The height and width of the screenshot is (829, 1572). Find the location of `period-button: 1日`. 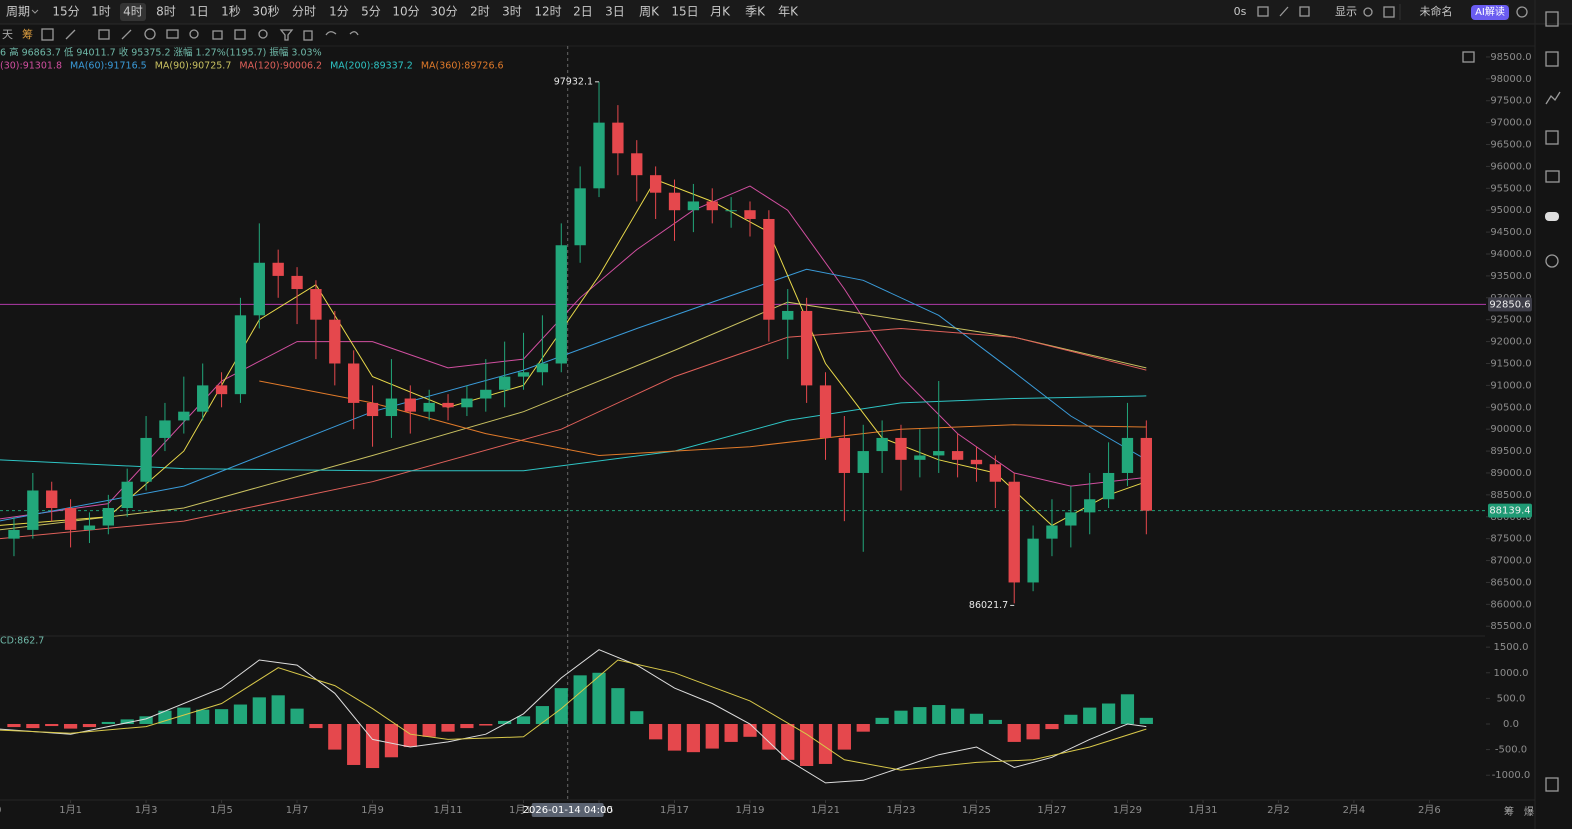

period-button: 1日 is located at coordinates (199, 12).